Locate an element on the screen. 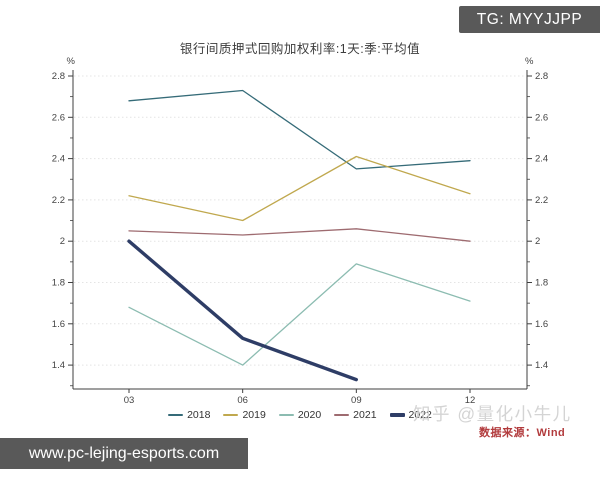  x-tick-label: 09 is located at coordinates (356, 400).